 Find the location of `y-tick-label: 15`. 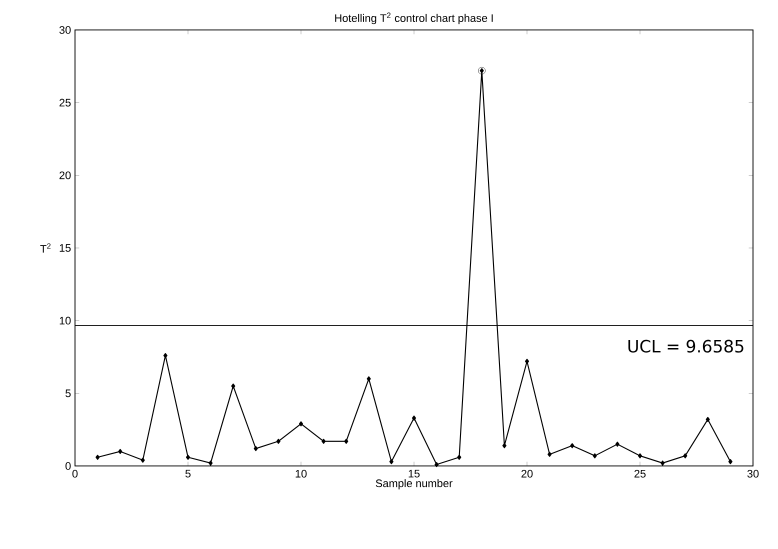

y-tick-label: 15 is located at coordinates (65, 248).